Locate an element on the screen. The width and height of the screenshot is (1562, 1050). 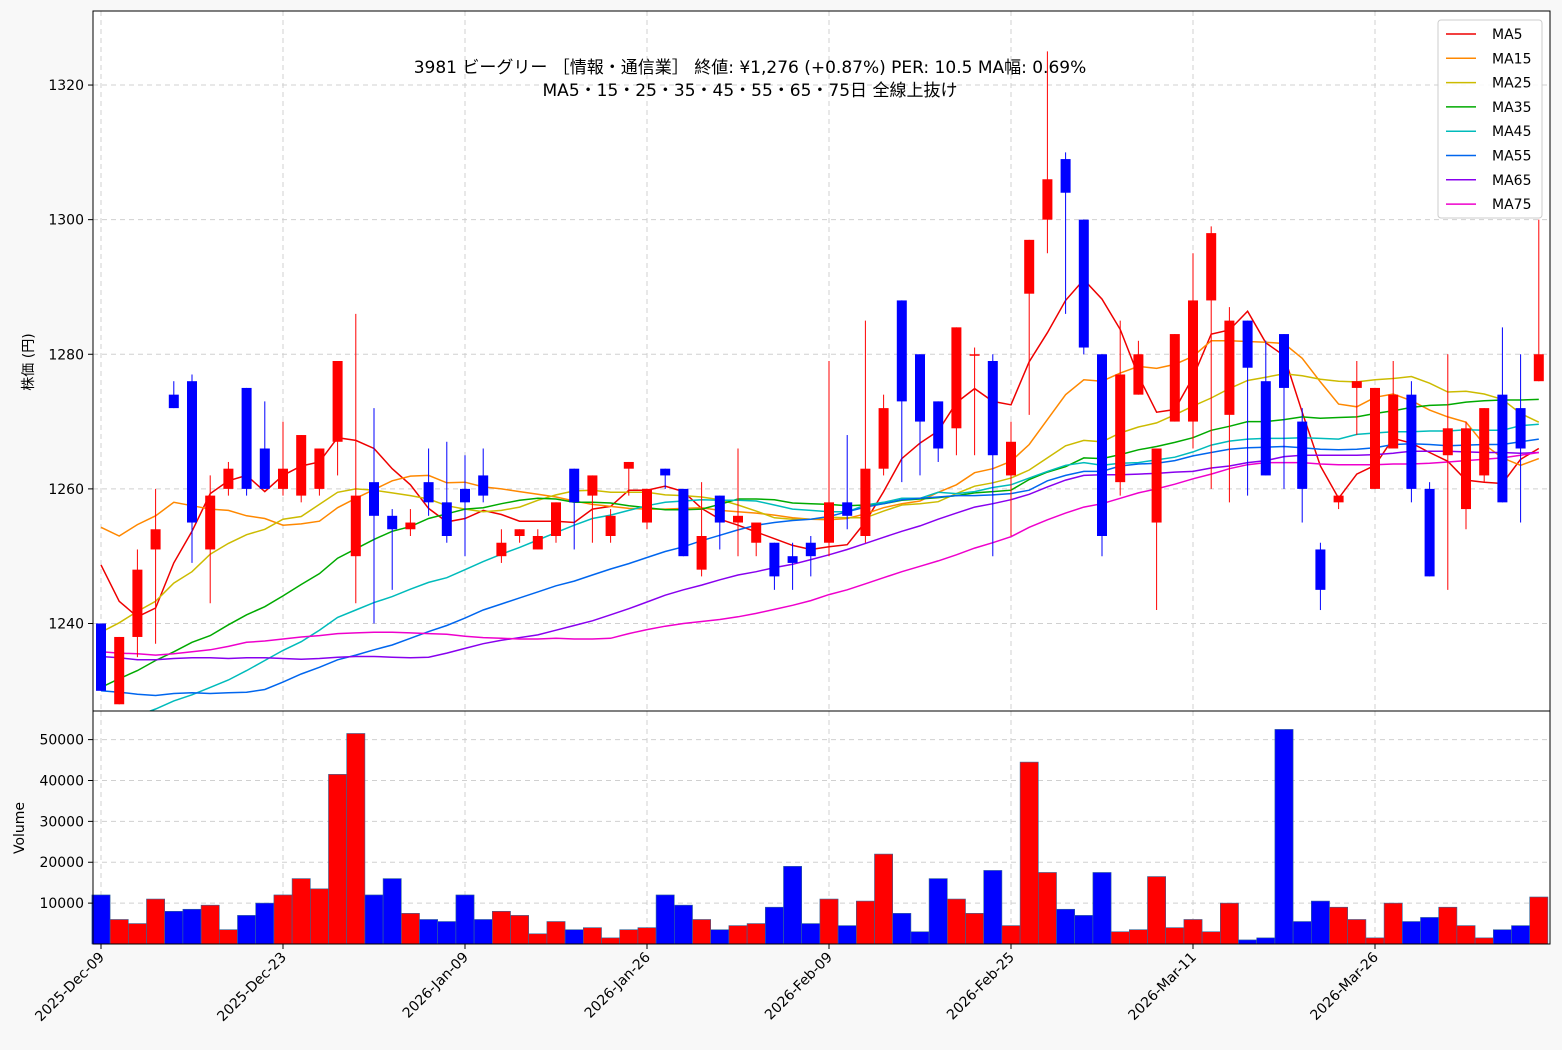
price-y-tick-label: 1260 is located at coordinates (66, 490).